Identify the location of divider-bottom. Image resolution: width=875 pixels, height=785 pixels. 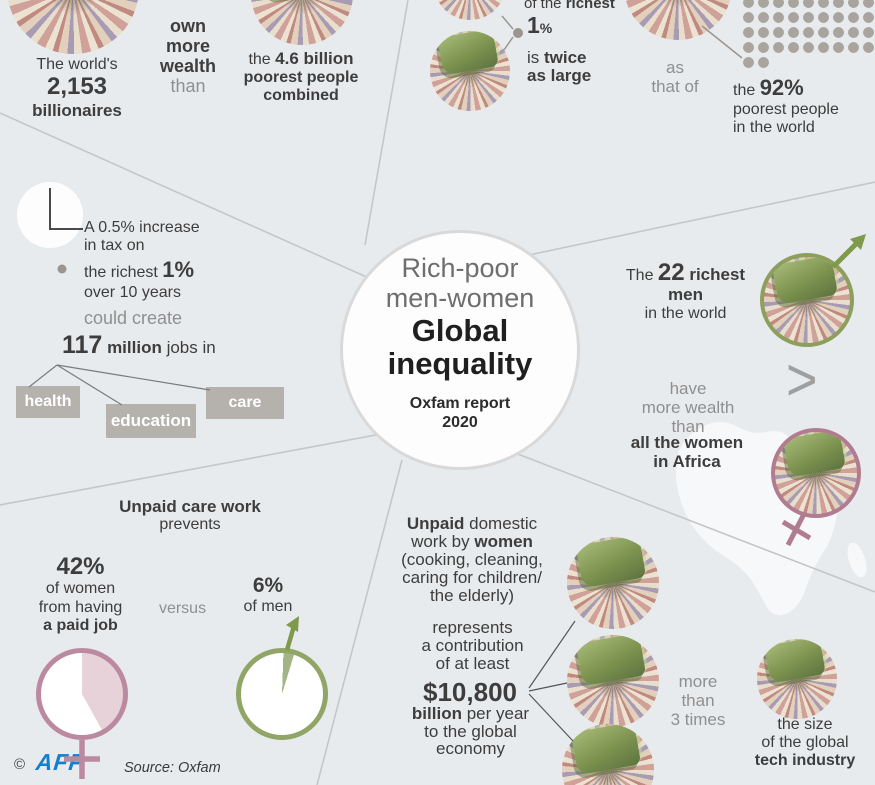
(359, 622).